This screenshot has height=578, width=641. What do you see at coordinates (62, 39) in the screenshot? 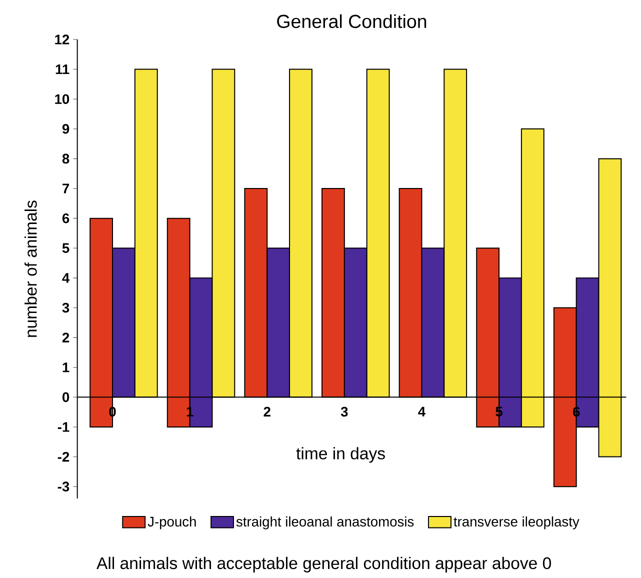
I see `y-tick-label: 12` at bounding box center [62, 39].